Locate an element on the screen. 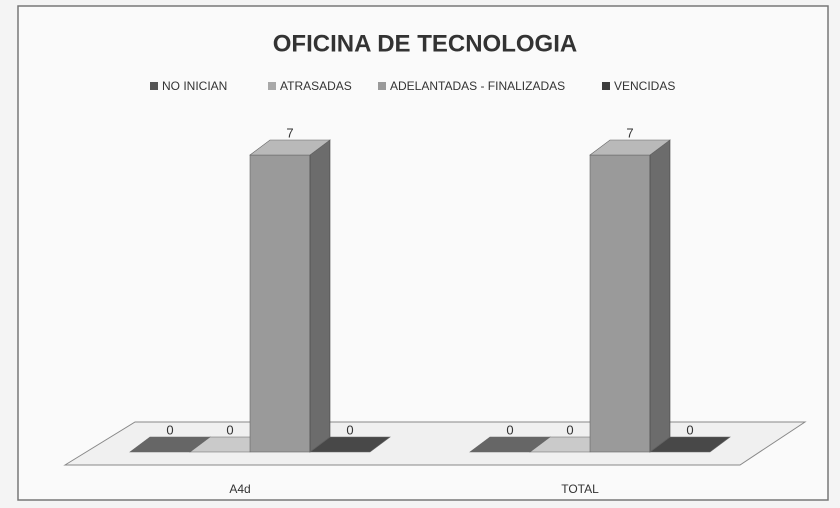 The image size is (840, 508). legend-label: NO INICIAN is located at coordinates (194, 86).